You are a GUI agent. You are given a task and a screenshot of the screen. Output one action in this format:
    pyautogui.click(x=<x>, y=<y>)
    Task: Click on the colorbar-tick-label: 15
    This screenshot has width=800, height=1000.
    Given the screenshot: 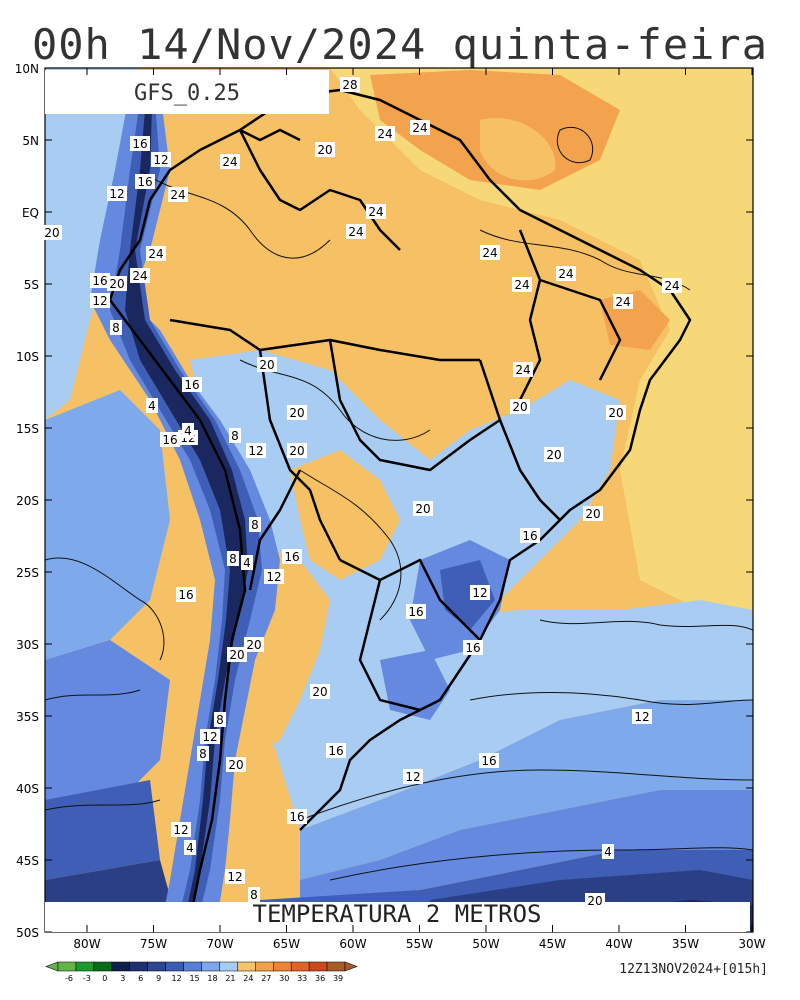 What is the action you would take?
    pyautogui.click(x=194, y=978)
    